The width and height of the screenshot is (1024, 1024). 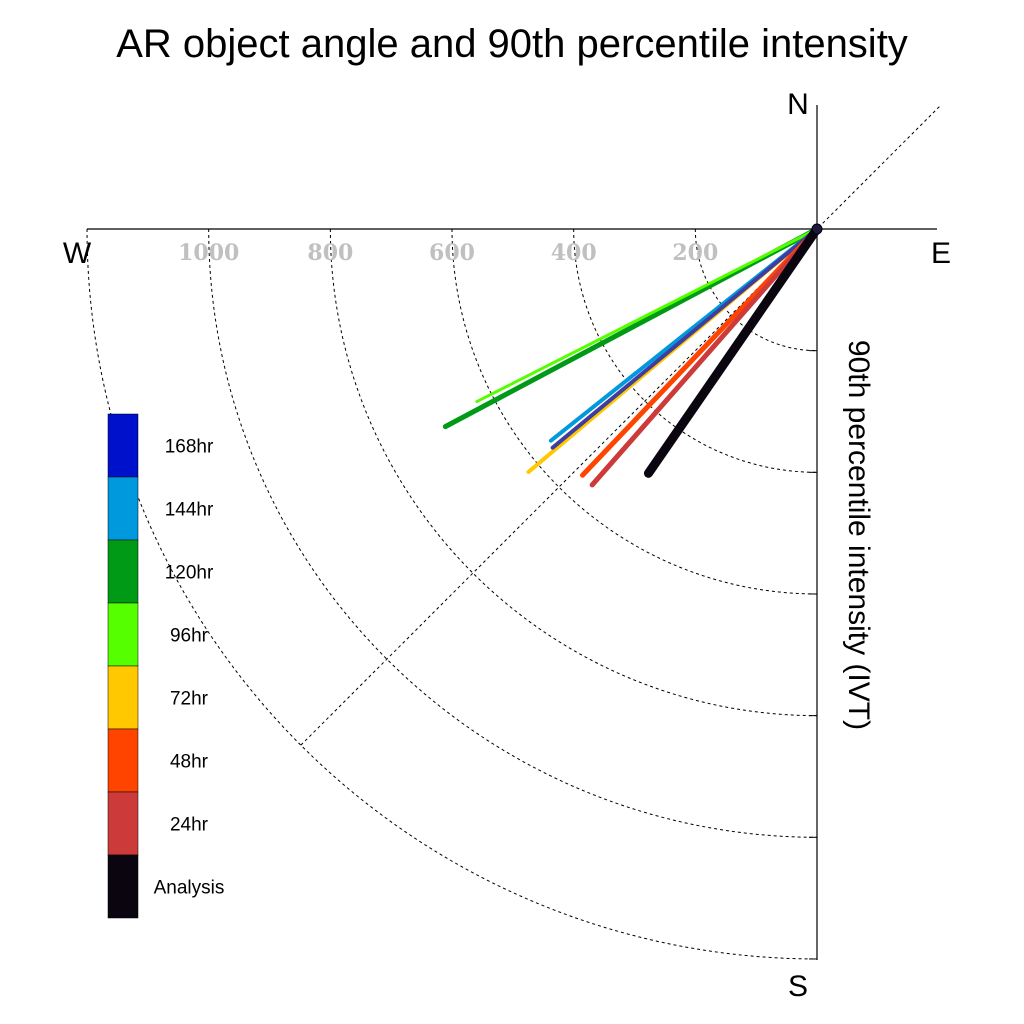 I want to click on legend-label: 72hr, so click(x=189, y=699).